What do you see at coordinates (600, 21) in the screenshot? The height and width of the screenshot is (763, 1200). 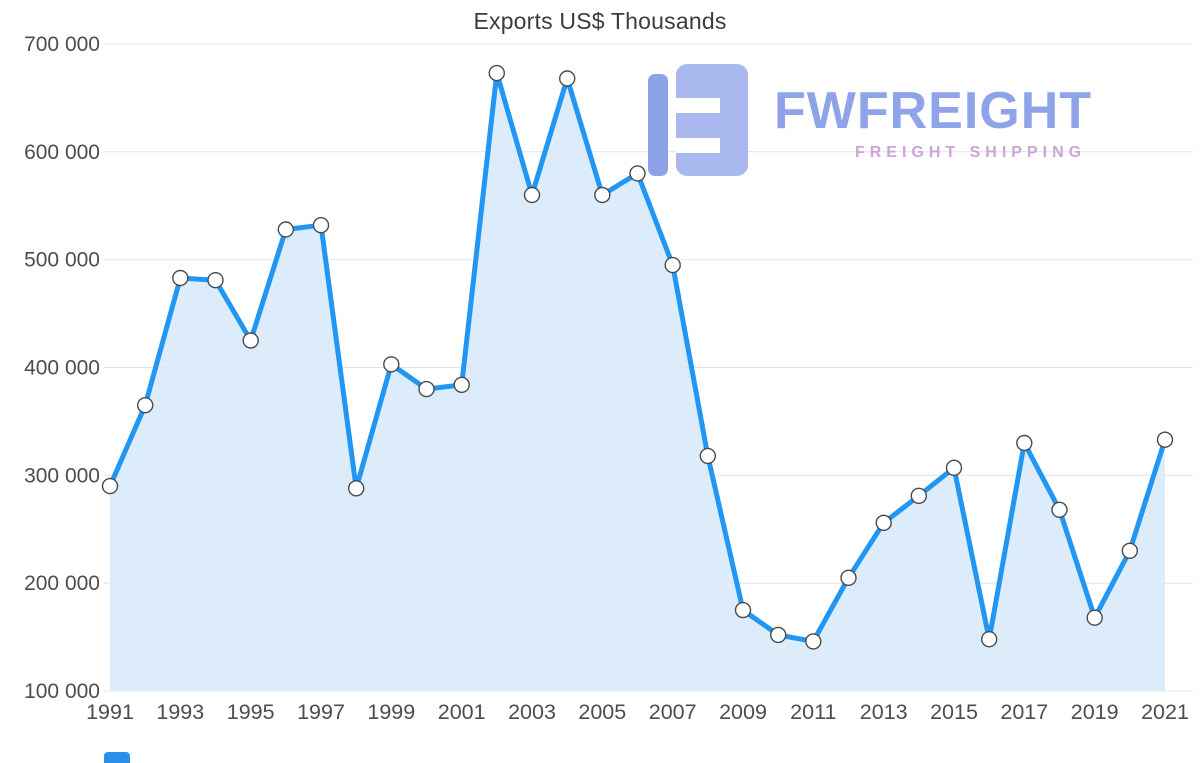 I see `chart-title: Exports US$ Thousands` at bounding box center [600, 21].